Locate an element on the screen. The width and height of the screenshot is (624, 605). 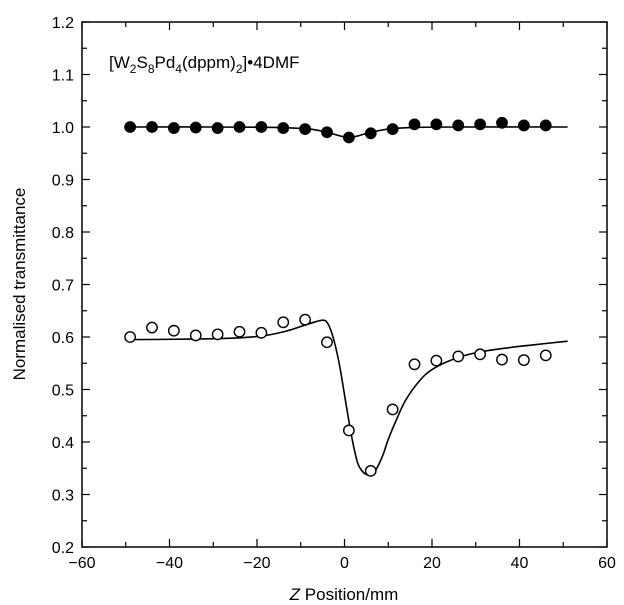
y-tick-label: 0.3 is located at coordinates (63, 496).